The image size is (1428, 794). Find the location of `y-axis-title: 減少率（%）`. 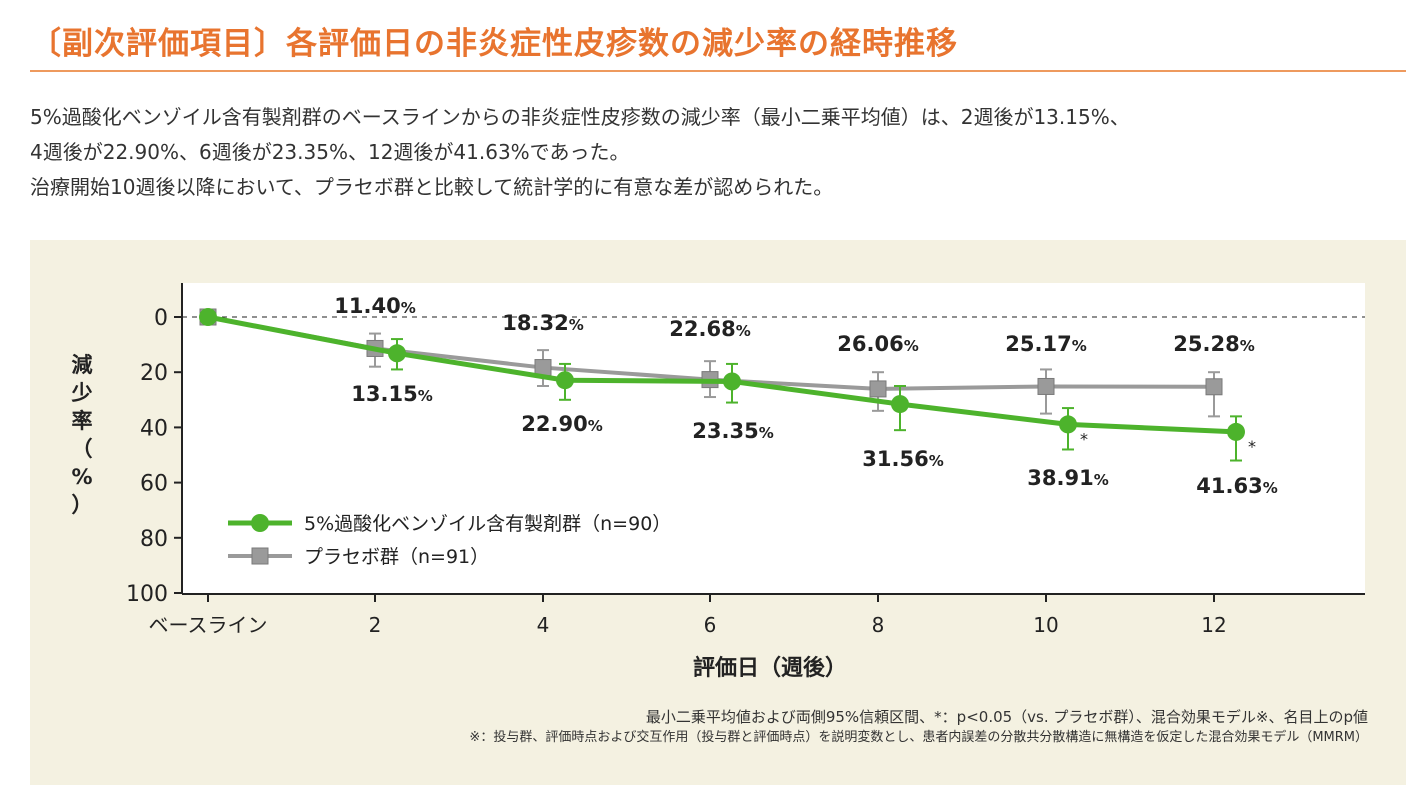

y-axis-title: 減少率（%） is located at coordinates (82, 435).